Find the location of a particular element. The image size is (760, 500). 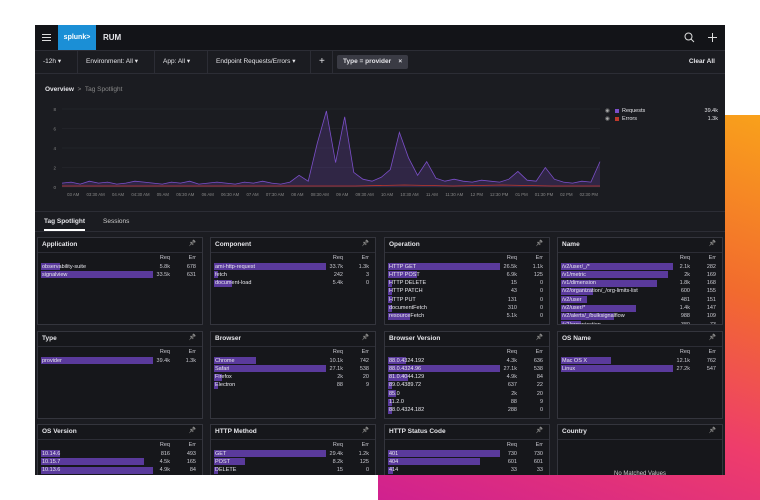

add-icon is located at coordinates (712, 37).